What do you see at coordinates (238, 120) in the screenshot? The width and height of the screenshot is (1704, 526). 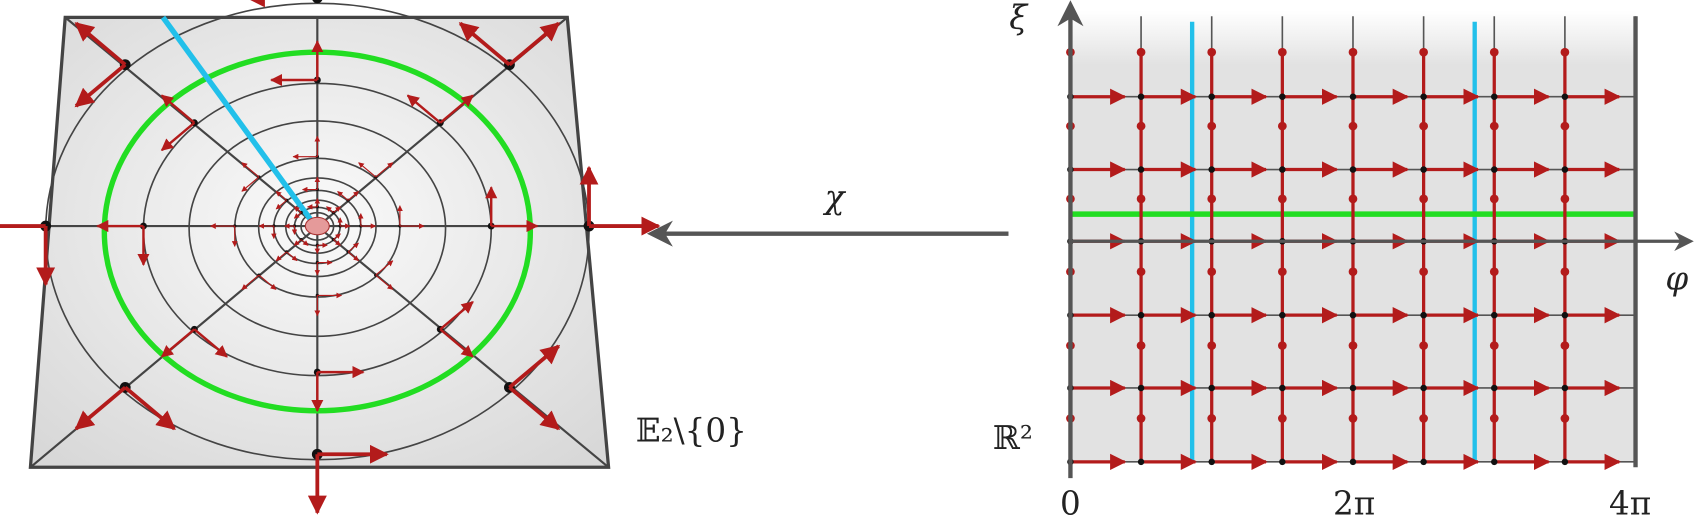 I see `cut-line` at bounding box center [238, 120].